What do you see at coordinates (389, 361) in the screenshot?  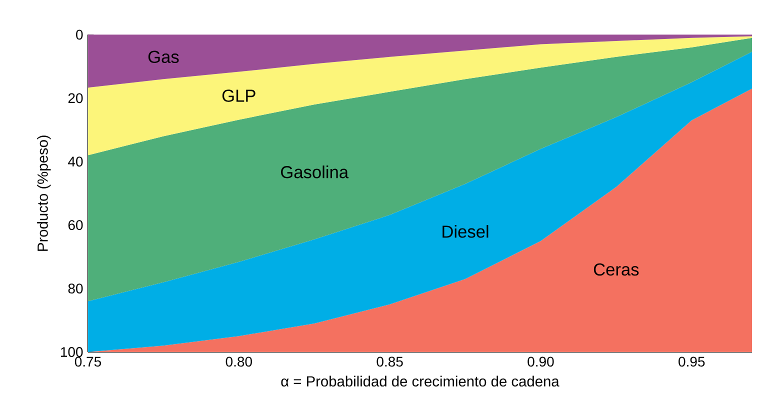 I see `x-tick-label: 0.85` at bounding box center [389, 361].